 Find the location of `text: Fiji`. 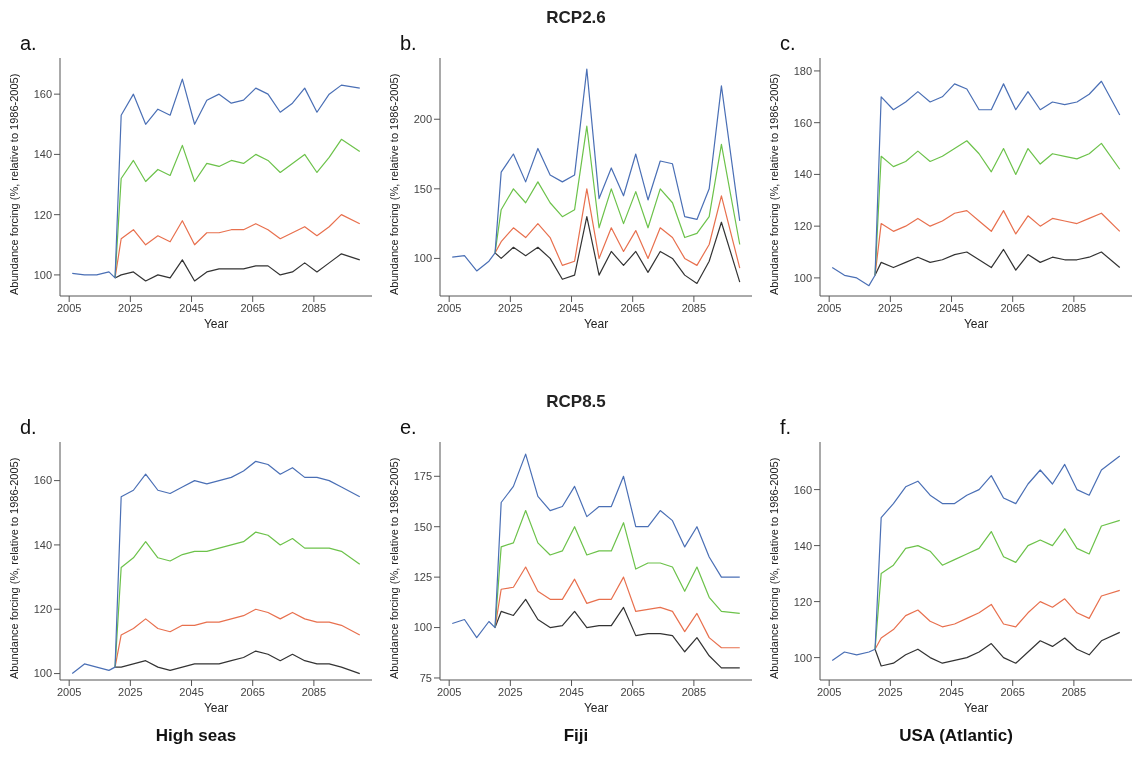

text: Fiji is located at coordinates (576, 736).